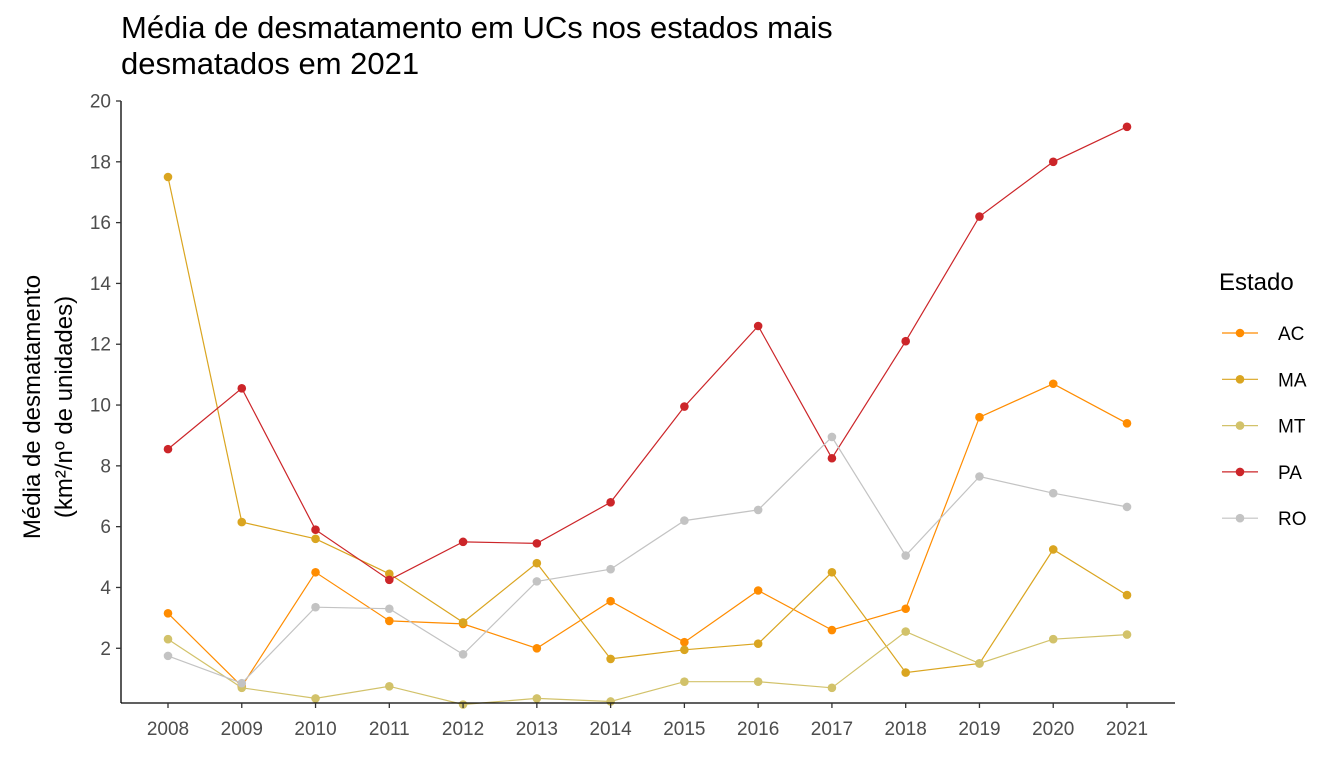 The image size is (1344, 768). I want to click on y-tick-label: 2, so click(105, 649).